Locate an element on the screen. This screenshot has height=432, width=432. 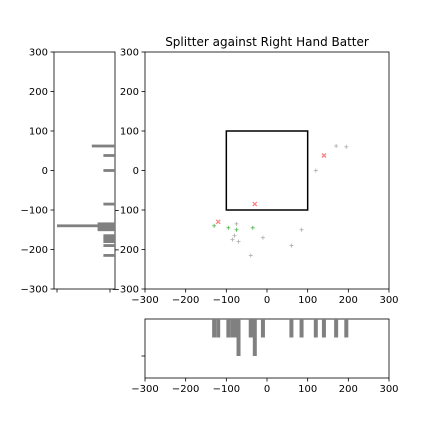
x-histogram-x-axis: −300 −200 −100 0 100 200 300 is located at coordinates (265, 386).